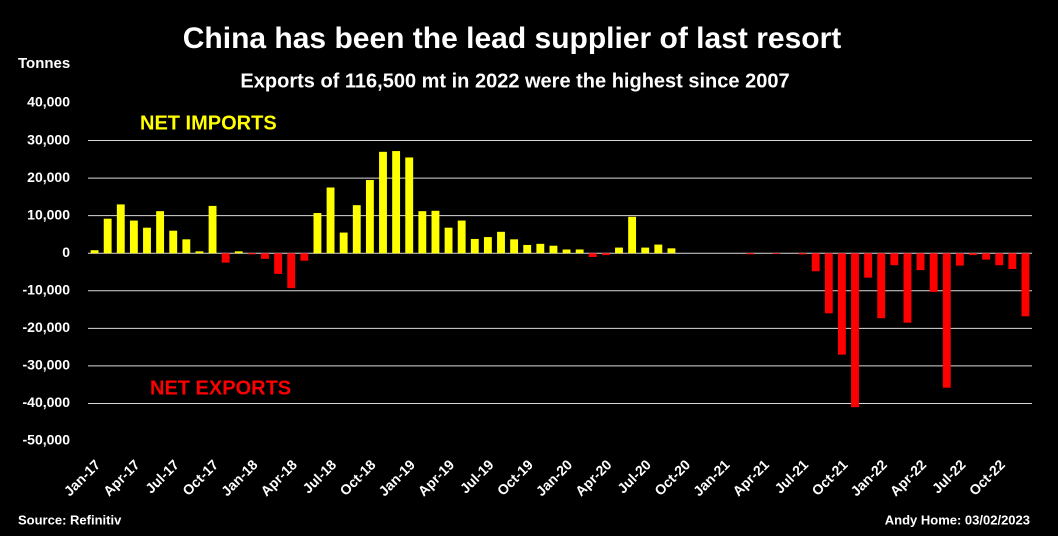 The height and width of the screenshot is (536, 1058). I want to click on x-tick-label: Jul-18, so click(319, 476).